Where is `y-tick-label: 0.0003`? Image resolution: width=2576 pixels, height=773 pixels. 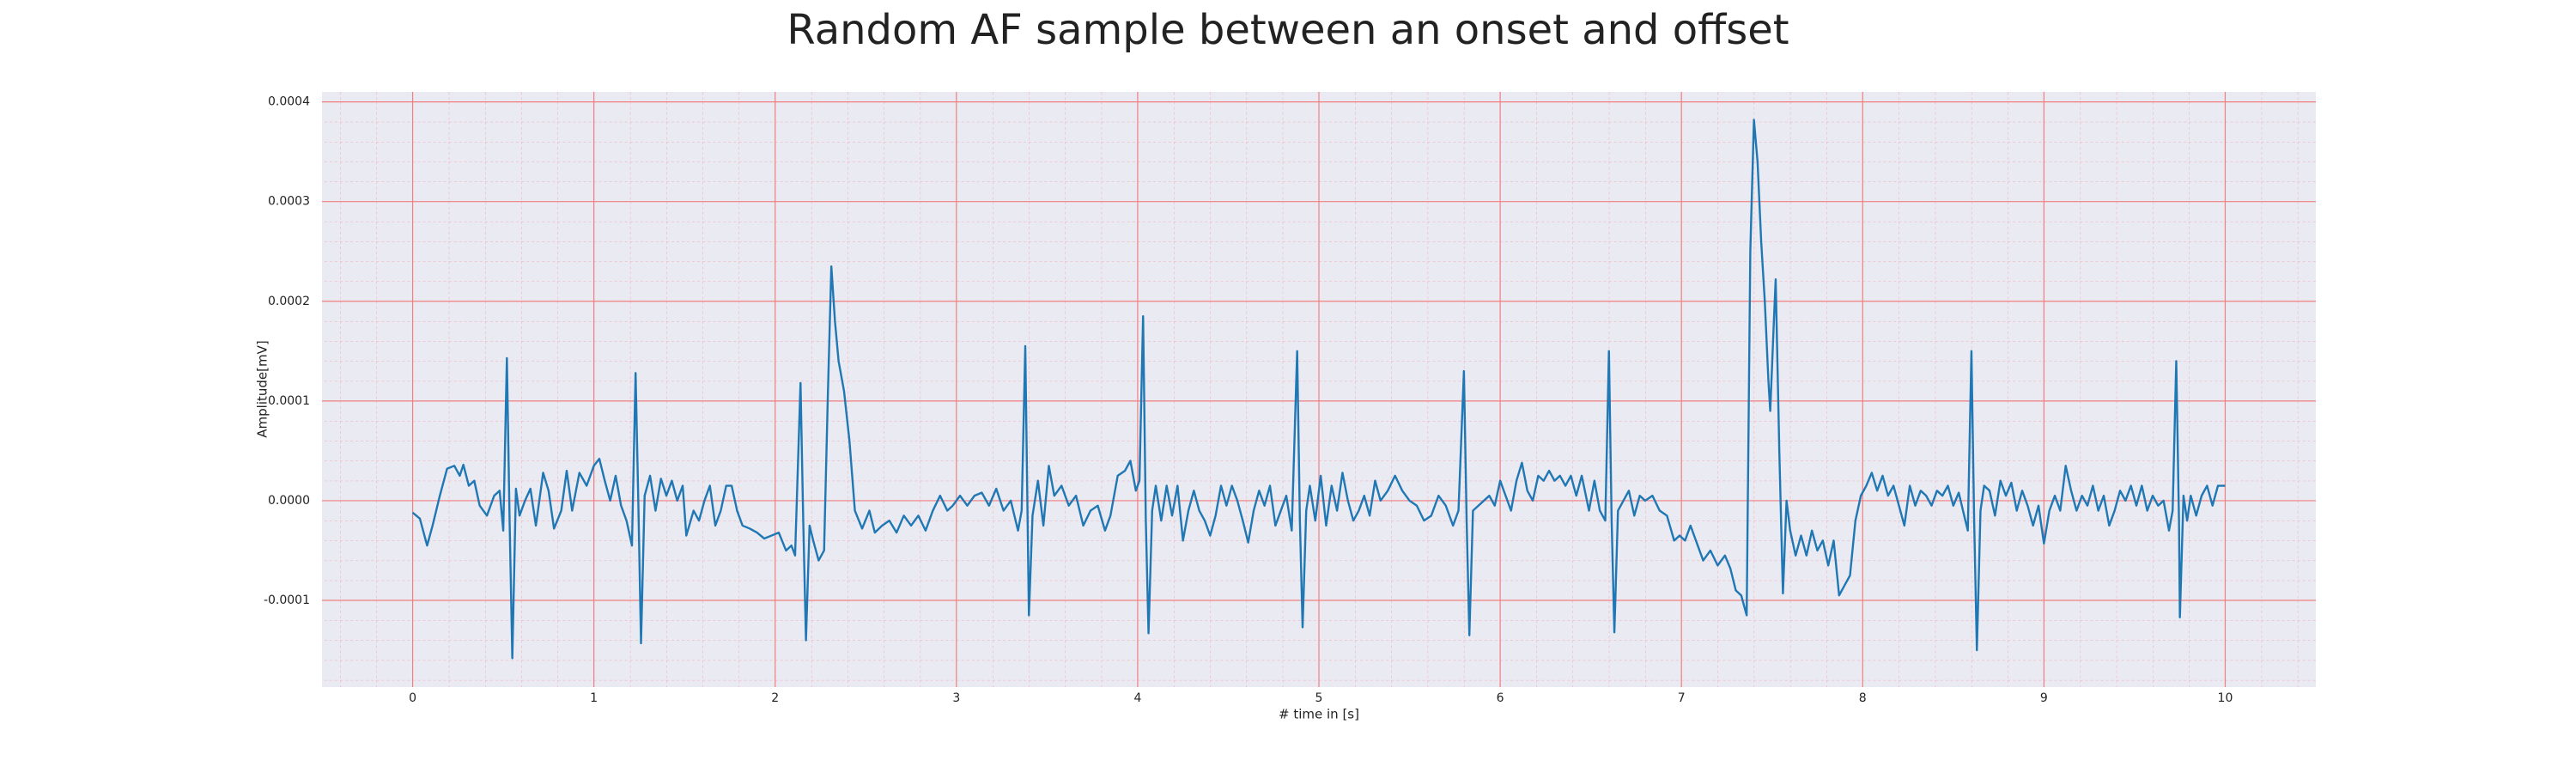
y-tick-label: 0.0003 is located at coordinates (289, 202).